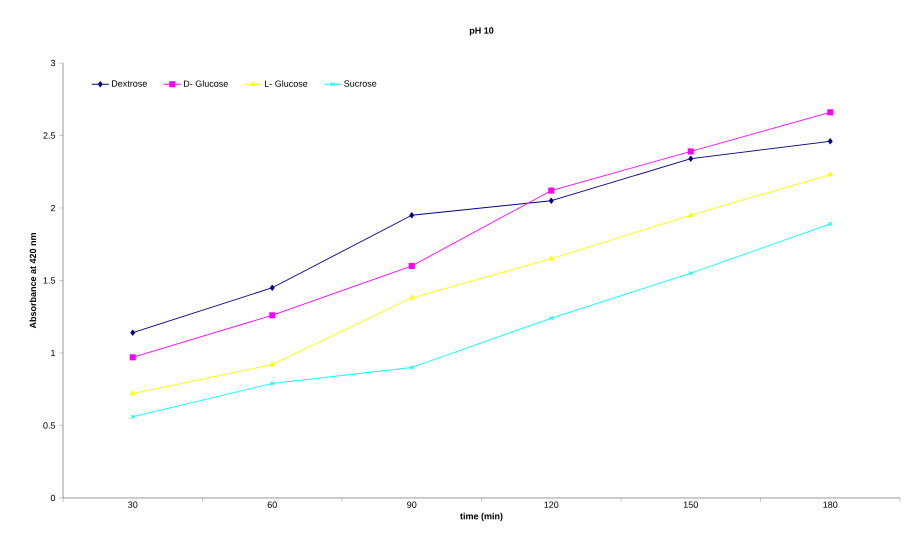  What do you see at coordinates (481, 517) in the screenshot?
I see `x-axis-title: time (min)` at bounding box center [481, 517].